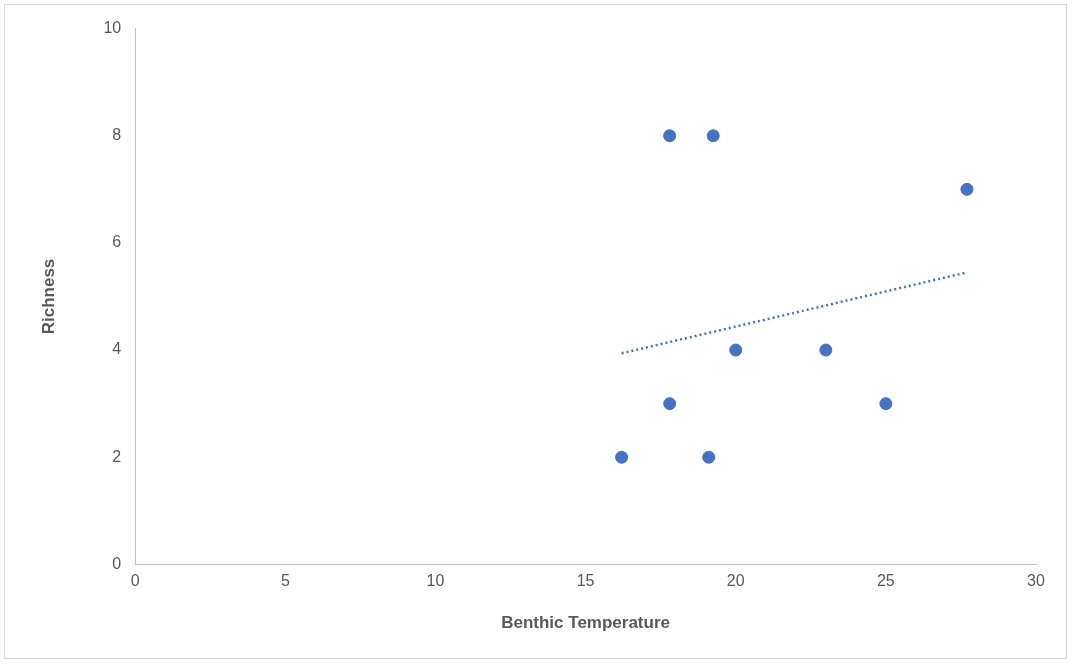  What do you see at coordinates (1036, 581) in the screenshot?
I see `x-tick-label: 30` at bounding box center [1036, 581].